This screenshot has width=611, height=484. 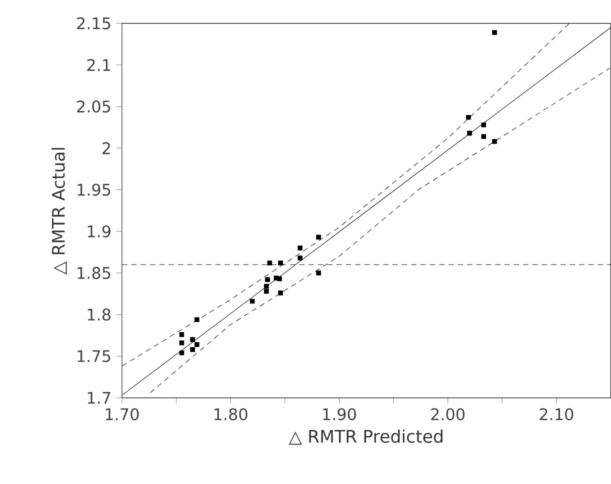 What do you see at coordinates (94, 190) in the screenshot?
I see `y-tick-label: 1.95` at bounding box center [94, 190].